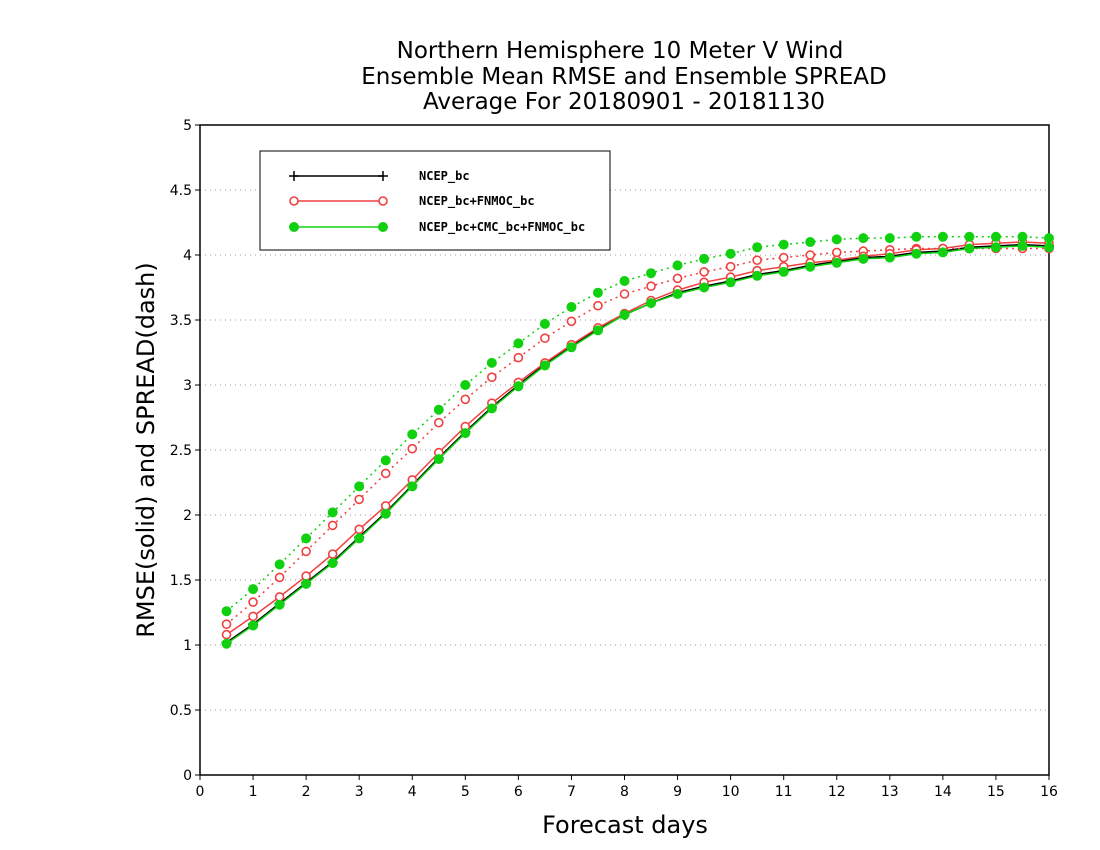 The height and width of the screenshot is (850, 1100). What do you see at coordinates (624, 792) in the screenshot?
I see `x-tick-label: 8` at bounding box center [624, 792].